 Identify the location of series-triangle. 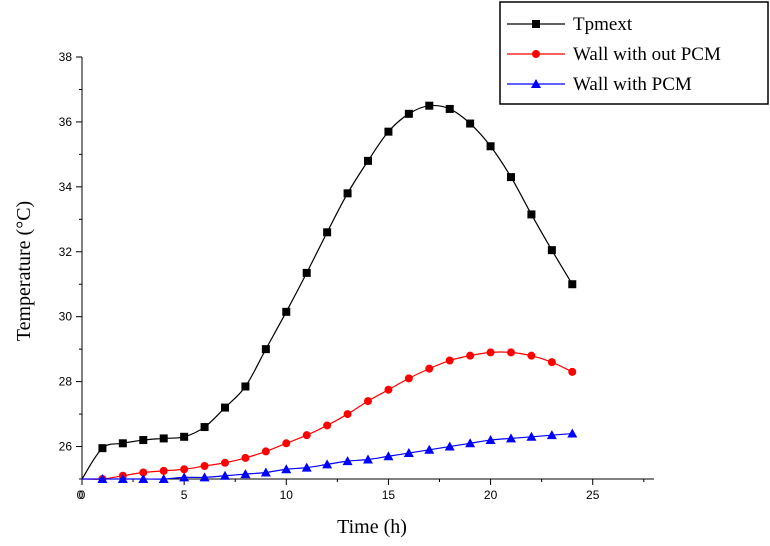
(329, 455).